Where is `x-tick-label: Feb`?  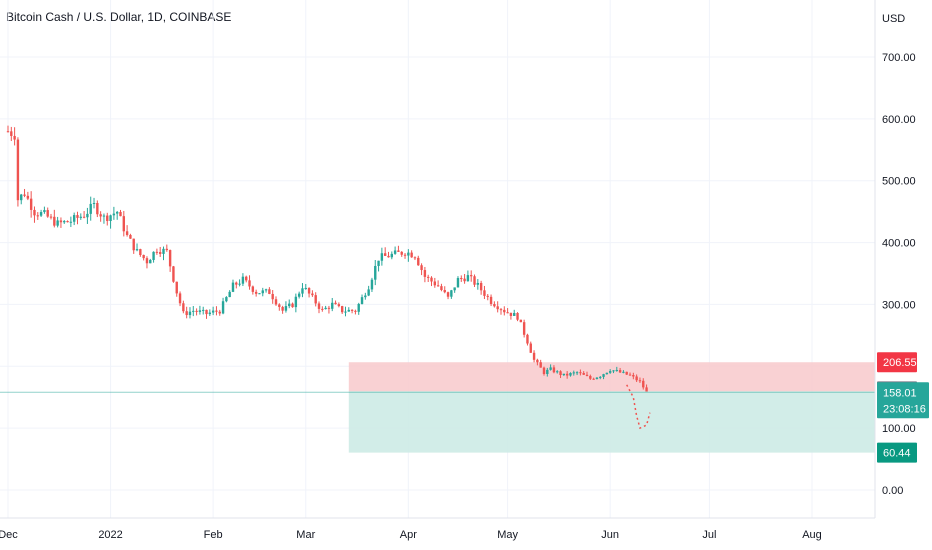
x-tick-label: Feb is located at coordinates (213, 535).